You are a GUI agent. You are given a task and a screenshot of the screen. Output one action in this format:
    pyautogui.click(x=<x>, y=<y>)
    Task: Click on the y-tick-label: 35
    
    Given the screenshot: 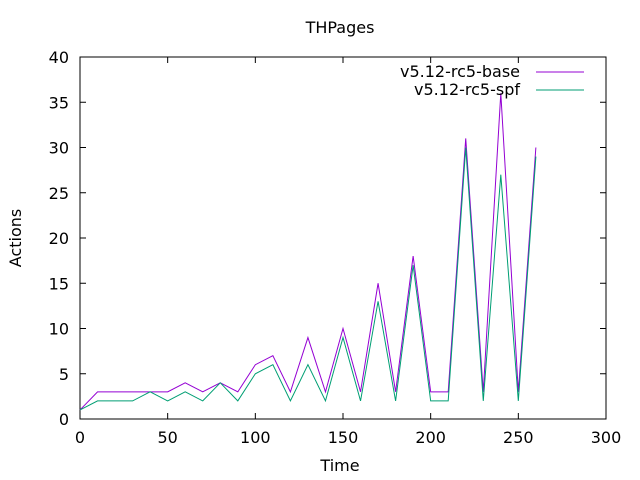 What is the action you would take?
    pyautogui.click(x=59, y=102)
    